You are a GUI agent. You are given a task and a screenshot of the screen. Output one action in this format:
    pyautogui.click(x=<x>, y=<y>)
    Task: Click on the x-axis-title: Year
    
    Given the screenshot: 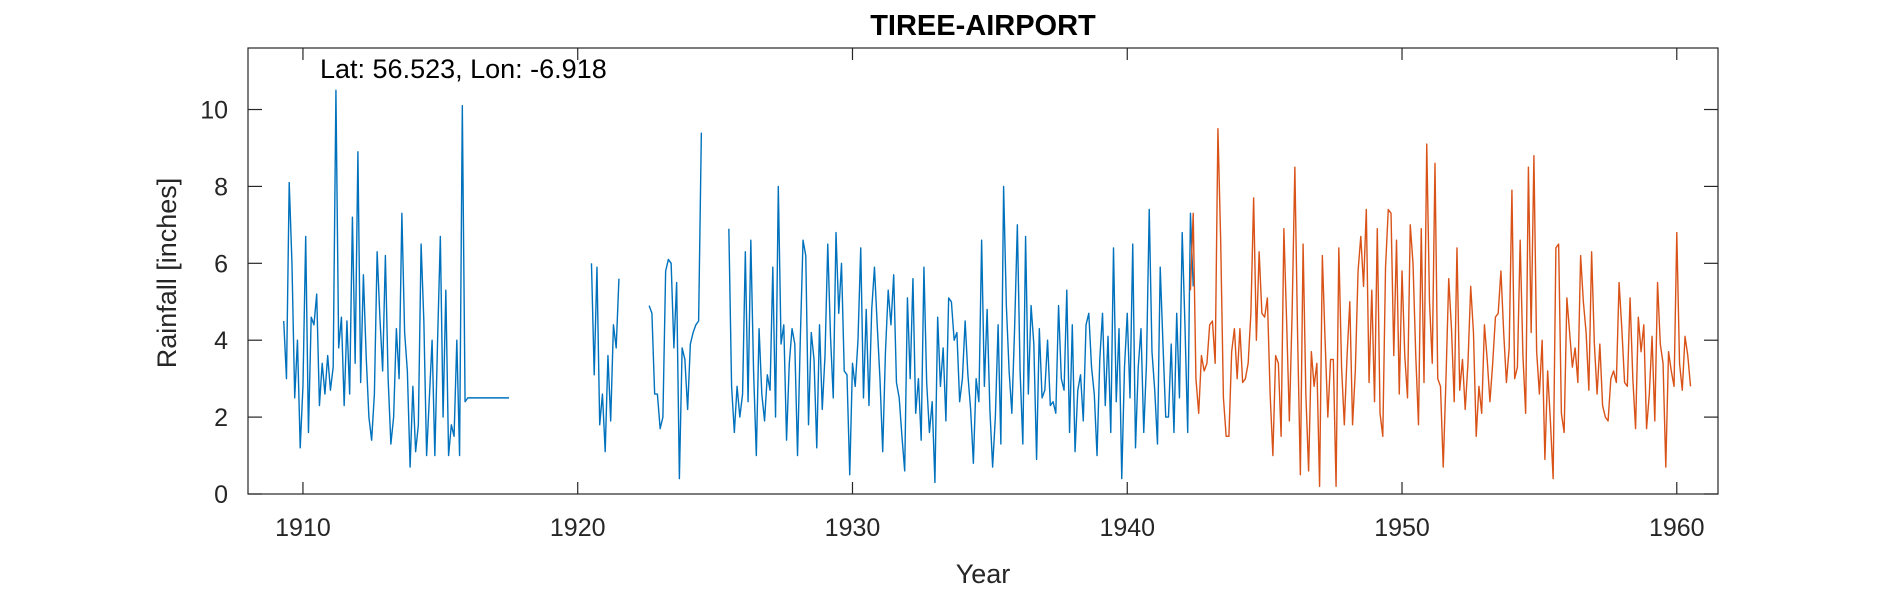 What is the action you would take?
    pyautogui.click(x=983, y=574)
    